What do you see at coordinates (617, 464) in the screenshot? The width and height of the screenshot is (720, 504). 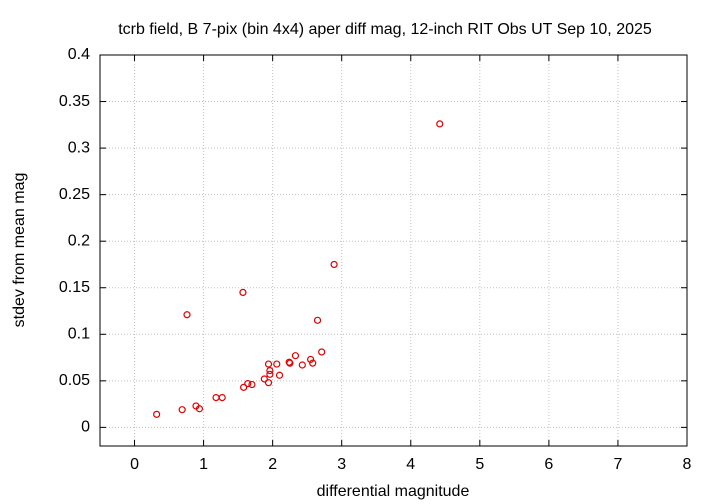 I see `x-tick-label: 7` at bounding box center [617, 464].